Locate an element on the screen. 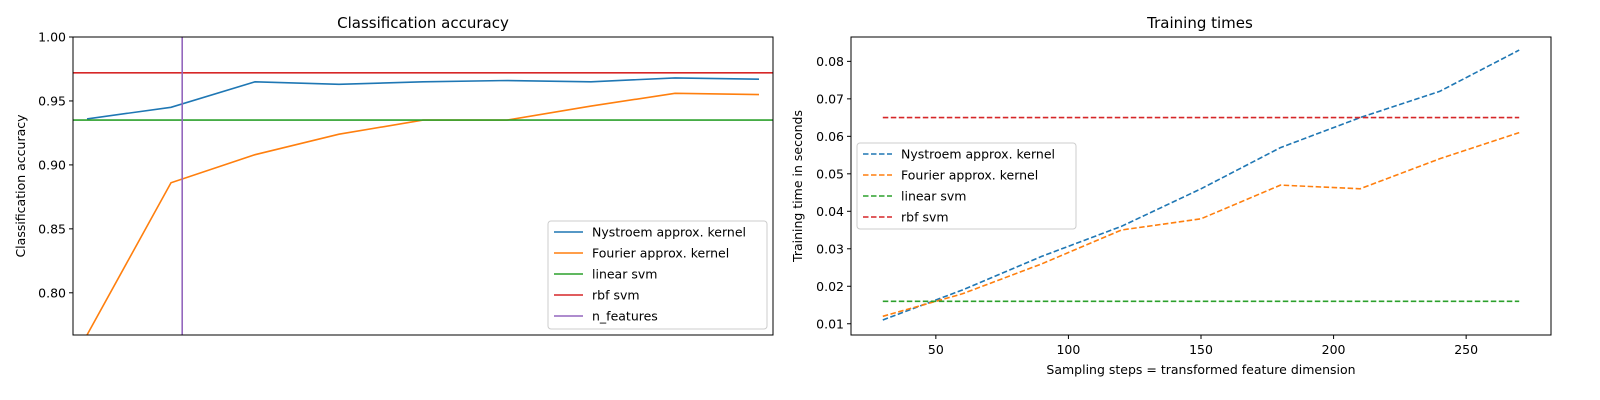 This screenshot has width=1600, height=400. accuracy-y-tick-label: 0.90 is located at coordinates (52, 164).